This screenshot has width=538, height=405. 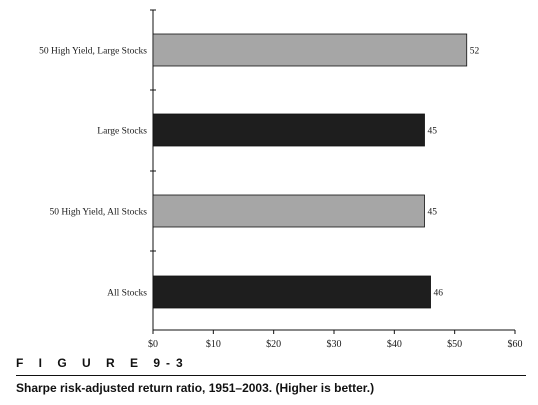 I want to click on x-tick-label-4: $40, so click(x=394, y=344).